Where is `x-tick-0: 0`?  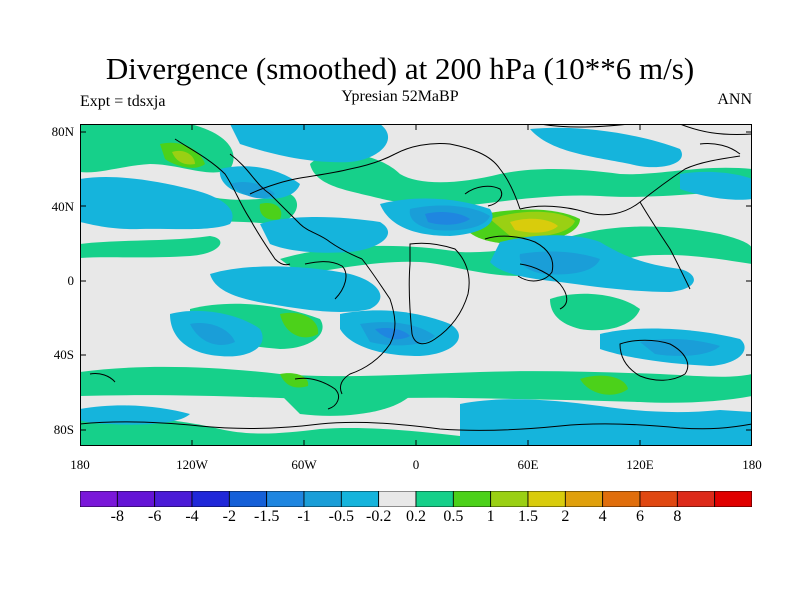
x-tick-0: 0 is located at coordinates (416, 464).